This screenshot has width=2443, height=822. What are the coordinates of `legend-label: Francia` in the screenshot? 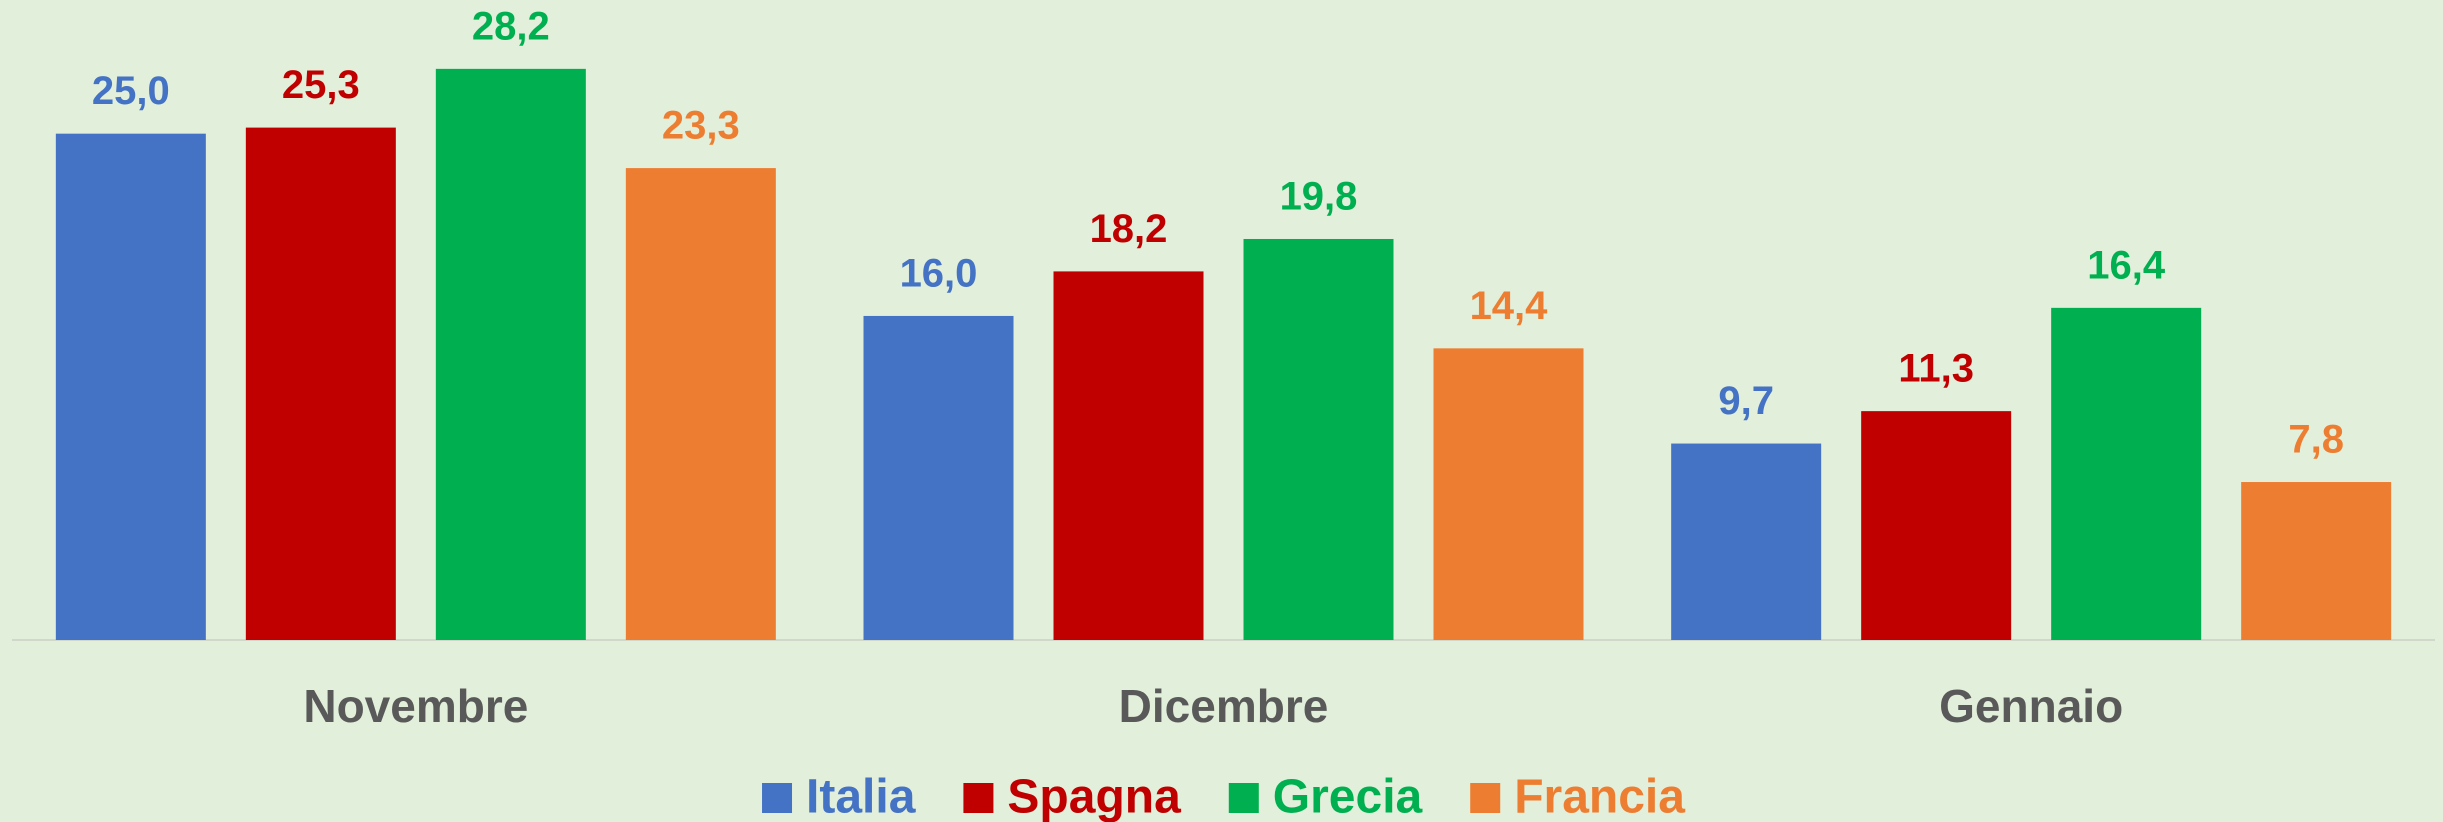 It's located at (1599, 796).